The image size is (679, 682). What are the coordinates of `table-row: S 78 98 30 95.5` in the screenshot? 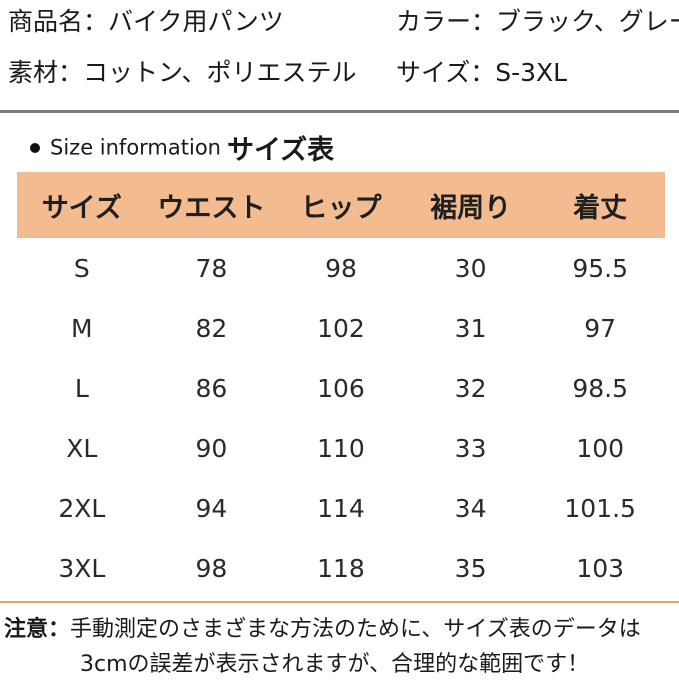 It's located at (341, 268).